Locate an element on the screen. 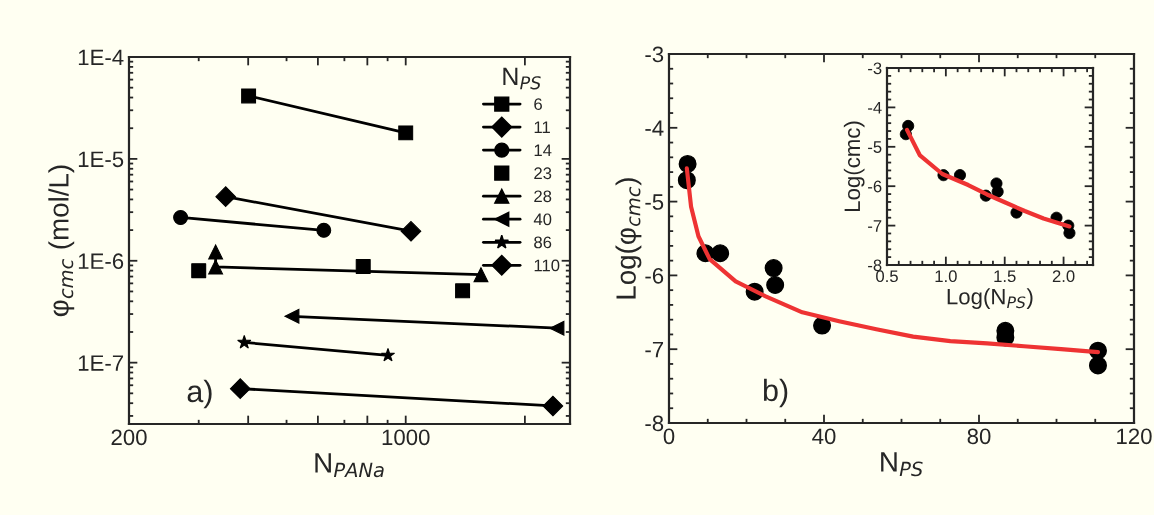 This screenshot has width=1154, height=515. x-tick-label: 200 is located at coordinates (129, 437).